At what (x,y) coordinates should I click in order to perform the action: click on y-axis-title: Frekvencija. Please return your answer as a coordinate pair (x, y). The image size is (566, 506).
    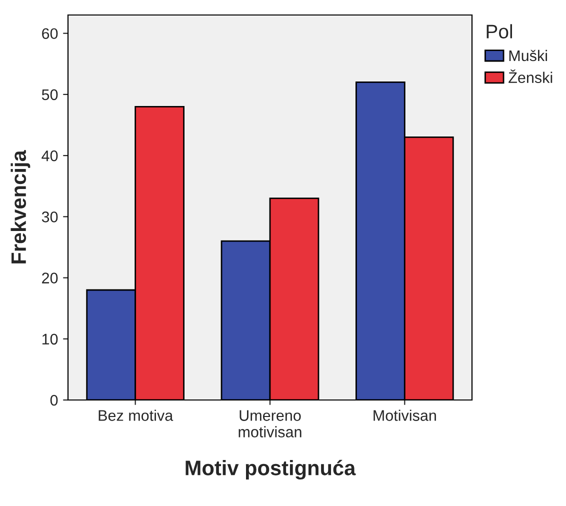
    Looking at the image, I should click on (20, 207).